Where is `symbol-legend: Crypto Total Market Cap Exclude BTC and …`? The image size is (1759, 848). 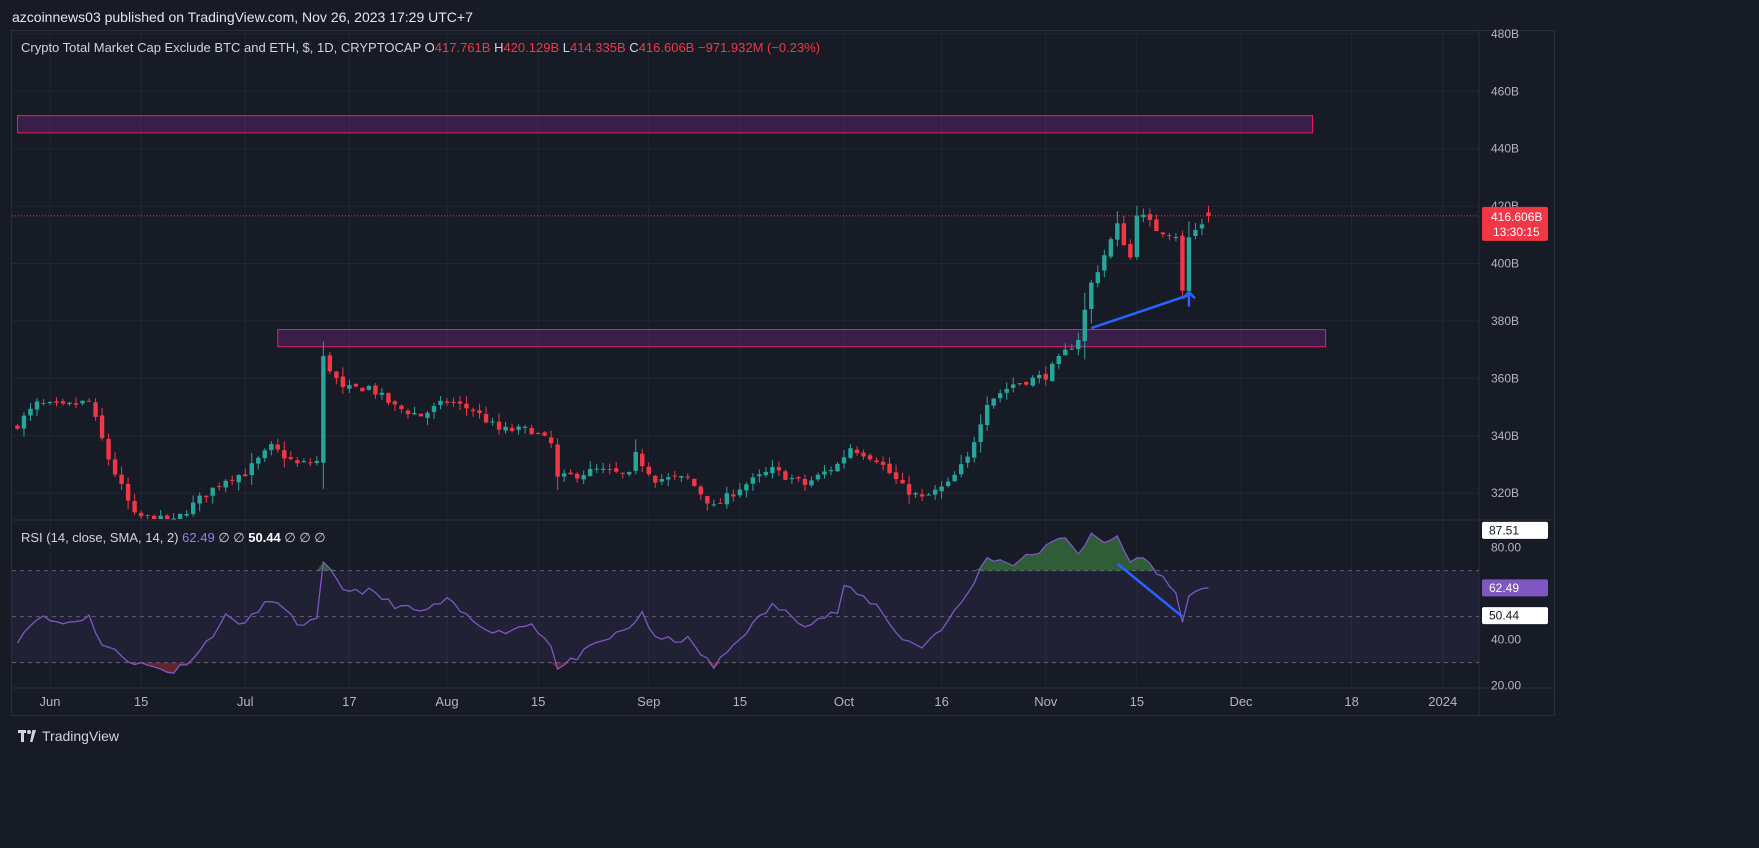
symbol-legend: Crypto Total Market Cap Exclude BTC and … is located at coordinates (420, 47).